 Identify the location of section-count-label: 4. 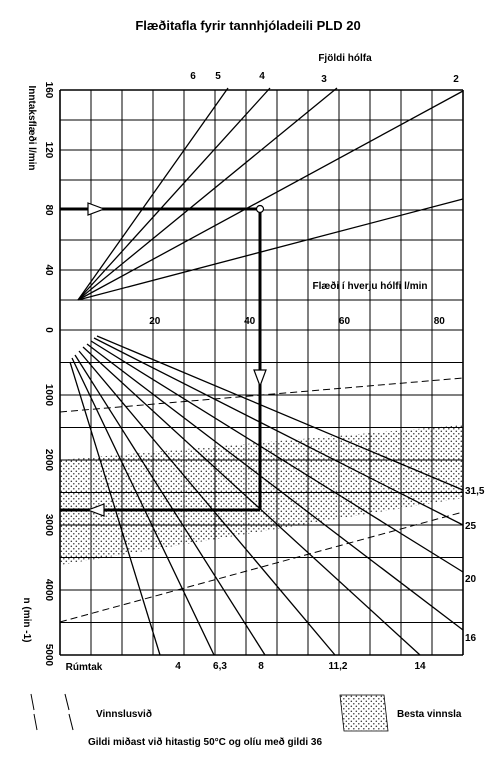
(262, 76).